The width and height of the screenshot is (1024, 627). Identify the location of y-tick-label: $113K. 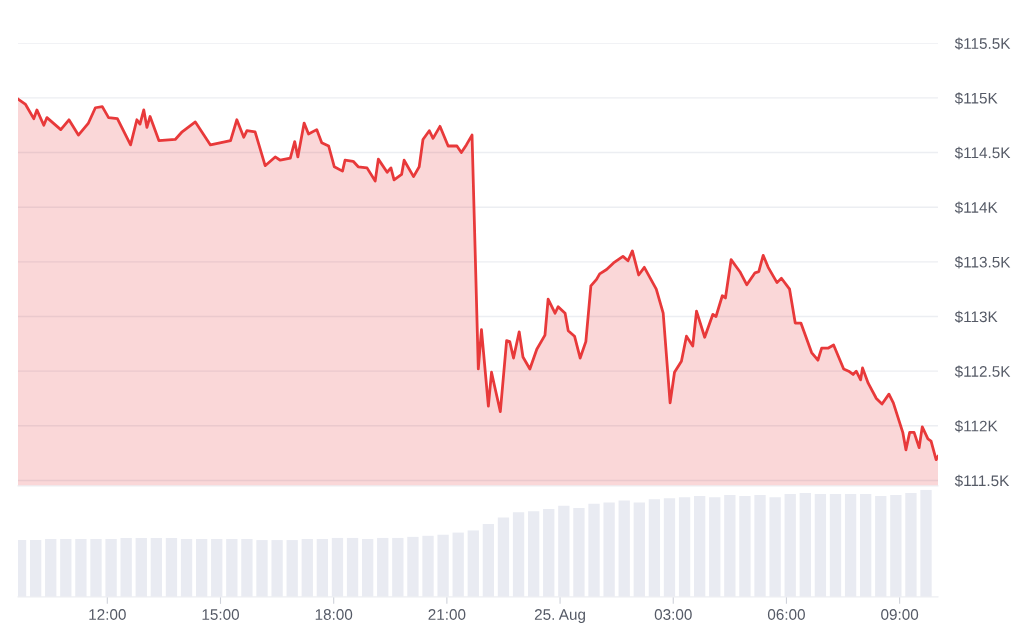
(976, 317).